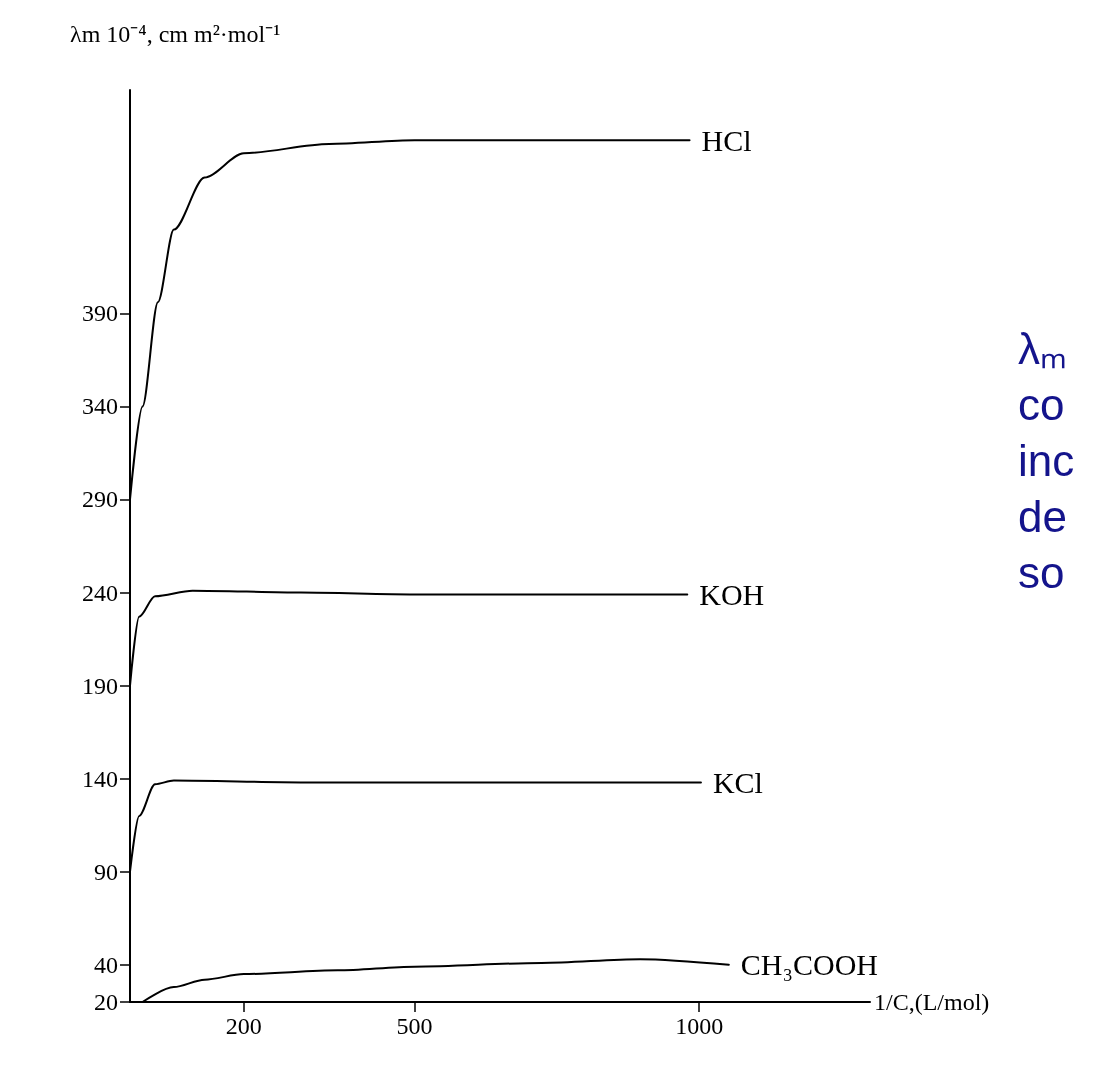 The width and height of the screenshot is (1093, 1087). I want to click on y-tick-label: 240, so click(100, 592).